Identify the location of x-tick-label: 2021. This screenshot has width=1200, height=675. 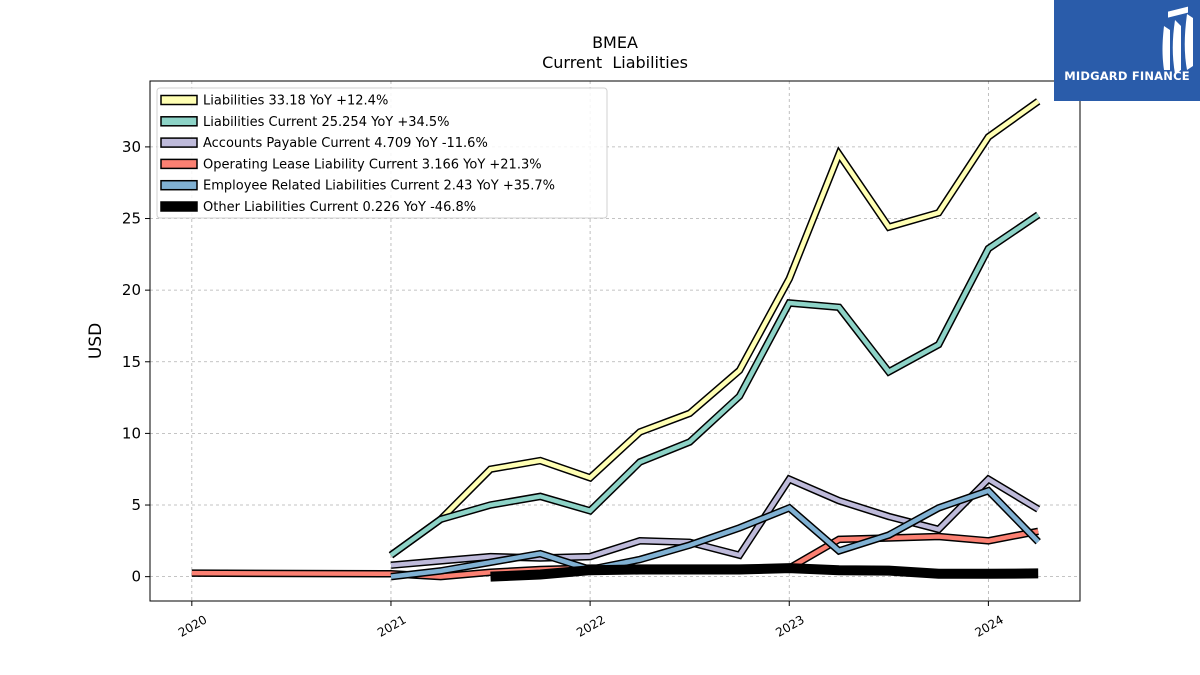
(391, 625).